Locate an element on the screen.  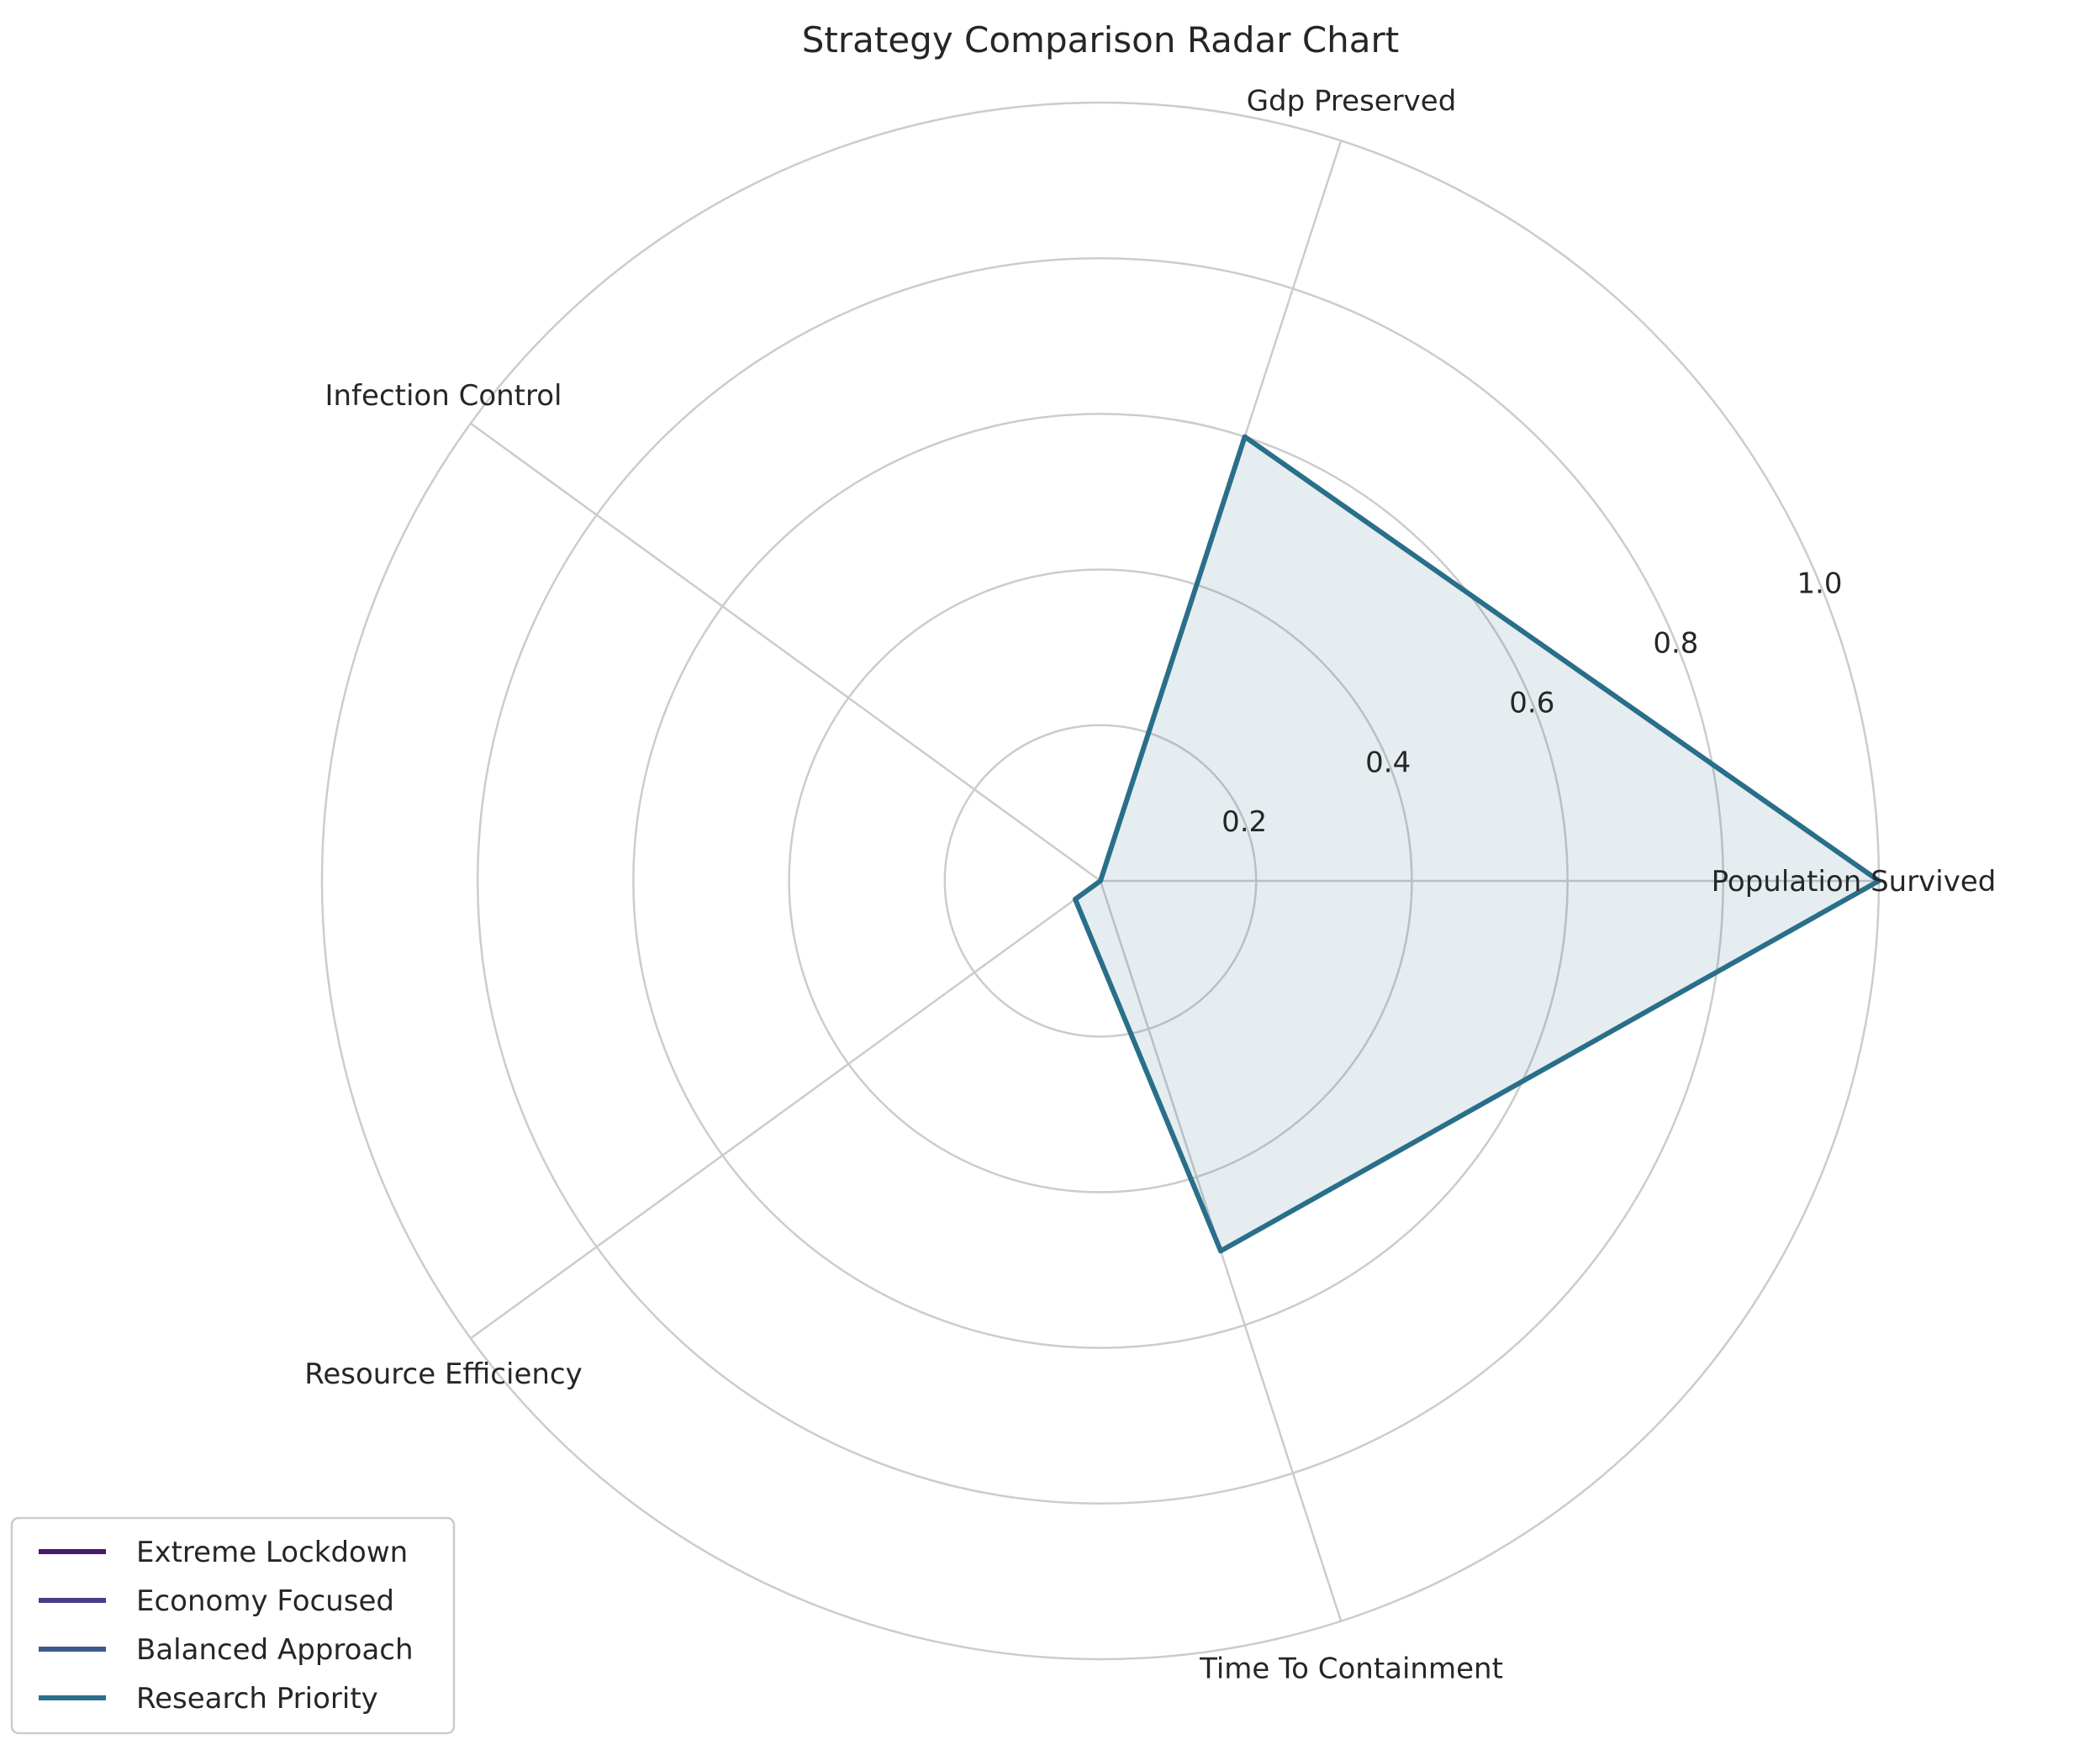
rtick-label-1: 0.2 is located at coordinates (1244, 822).